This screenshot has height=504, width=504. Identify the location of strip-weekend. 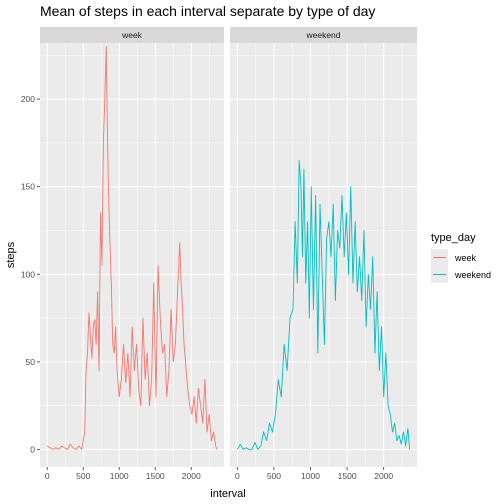
(323, 35).